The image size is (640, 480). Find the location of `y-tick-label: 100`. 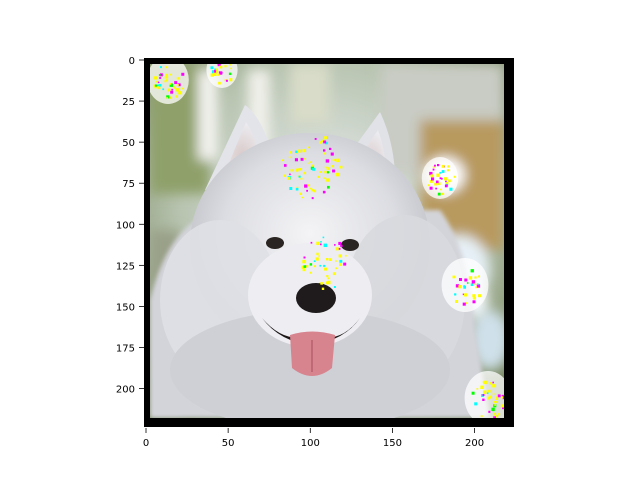

y-tick-label: 100 is located at coordinates (125, 225).